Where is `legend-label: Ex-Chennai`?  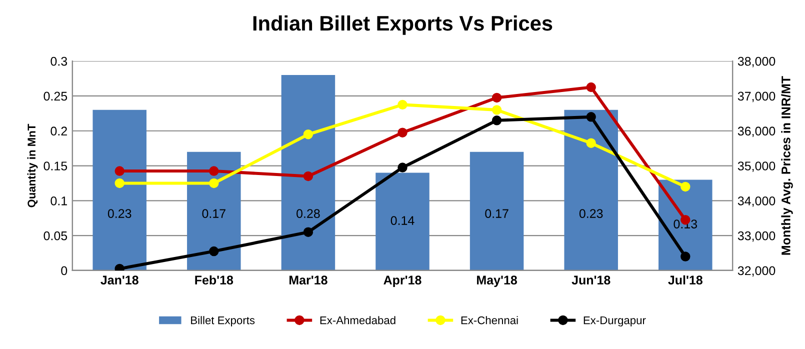 legend-label: Ex-Chennai is located at coordinates (489, 320).